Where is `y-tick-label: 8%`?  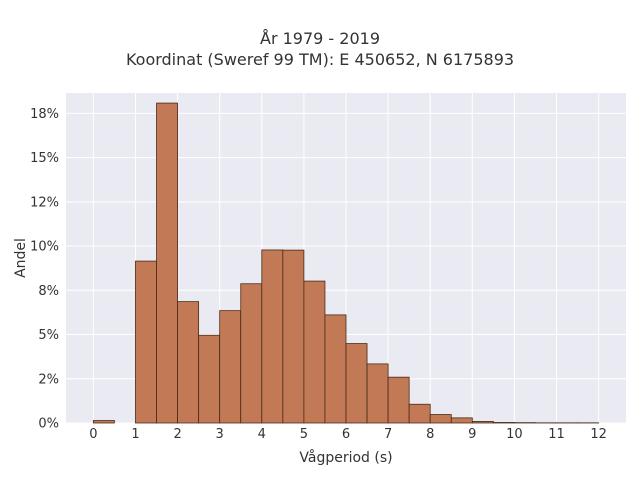 y-tick-label: 8% is located at coordinates (48, 291).